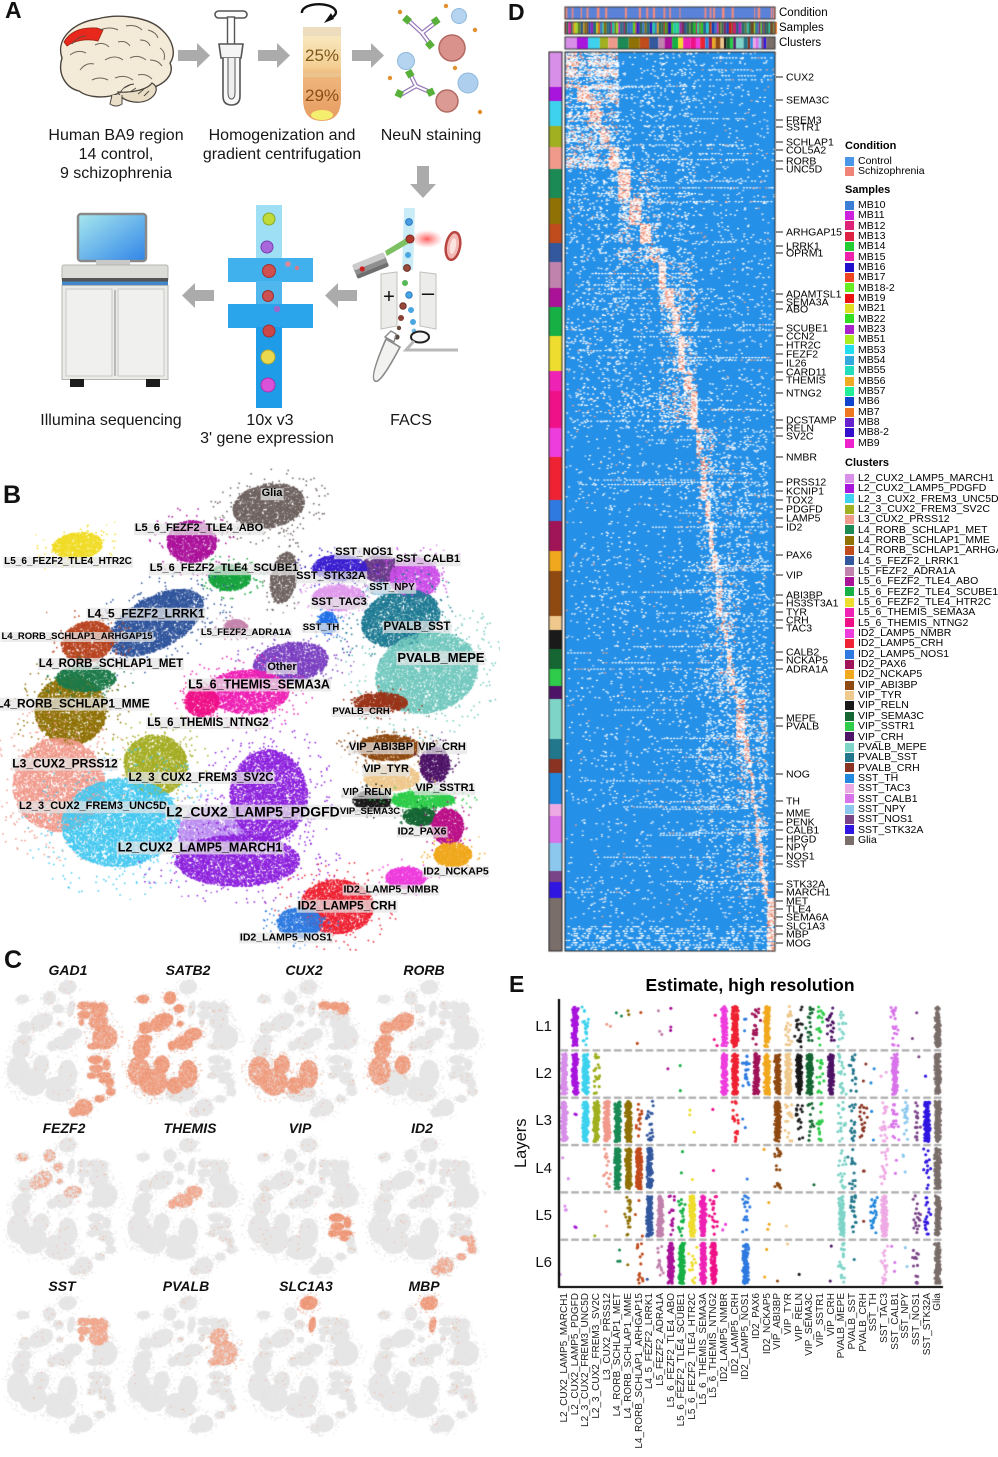 The width and height of the screenshot is (998, 1457). What do you see at coordinates (116, 173) in the screenshot?
I see `svg-text: 9 schizophrenia` at bounding box center [116, 173].